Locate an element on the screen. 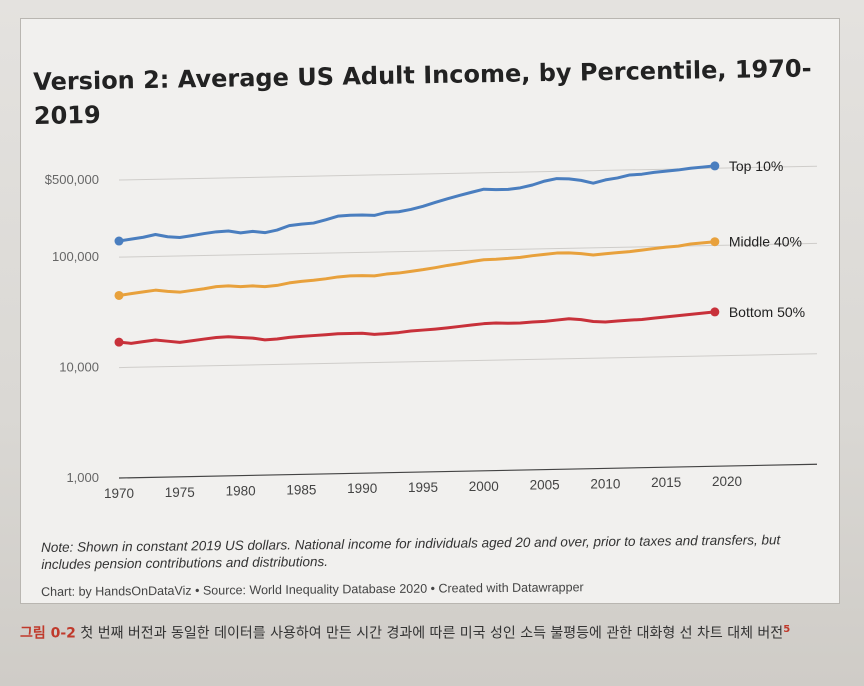  x-tick-label: 2015 is located at coordinates (666, 482).